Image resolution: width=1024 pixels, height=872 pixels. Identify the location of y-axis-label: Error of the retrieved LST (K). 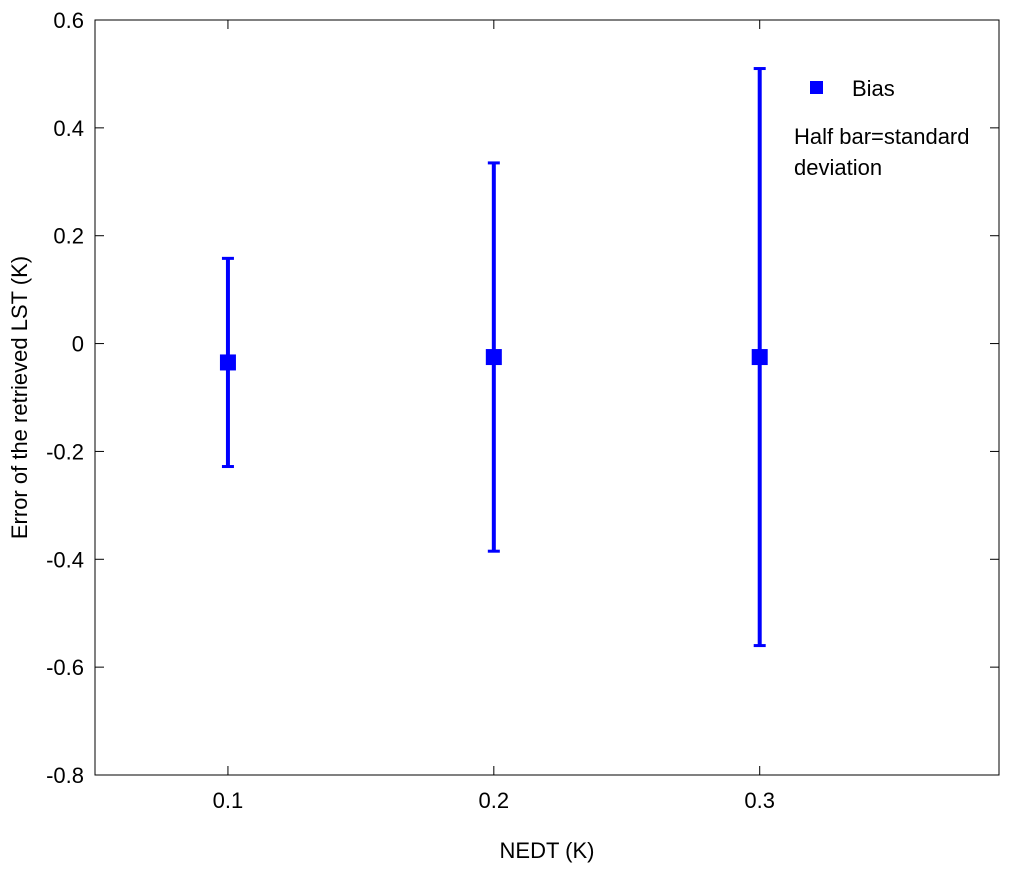
(19, 397).